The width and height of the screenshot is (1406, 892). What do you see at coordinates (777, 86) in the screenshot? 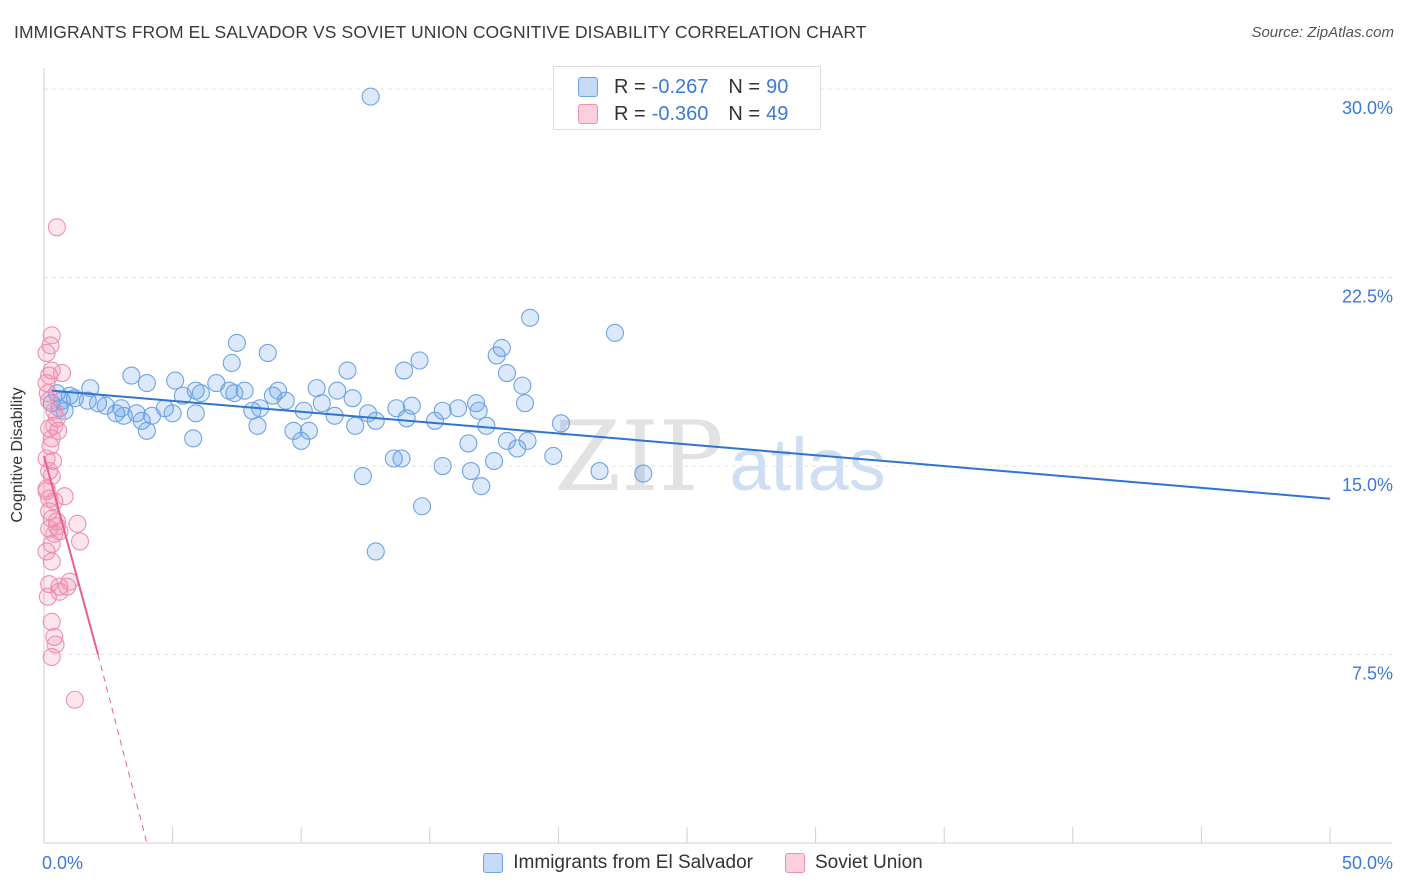
I see `stats-n-value: 90` at bounding box center [777, 86].